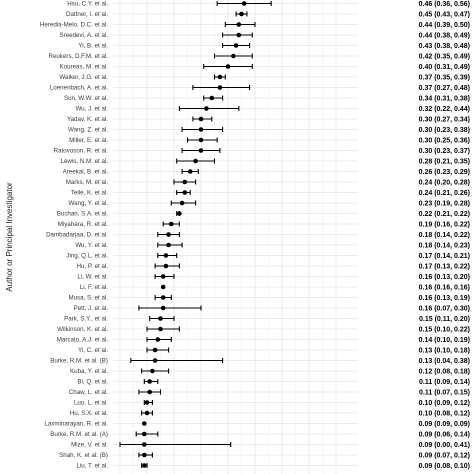  What do you see at coordinates (444, 340) in the screenshot?
I see `estimate-label: 0.14 (0.10, 0.19)` at bounding box center [444, 340].